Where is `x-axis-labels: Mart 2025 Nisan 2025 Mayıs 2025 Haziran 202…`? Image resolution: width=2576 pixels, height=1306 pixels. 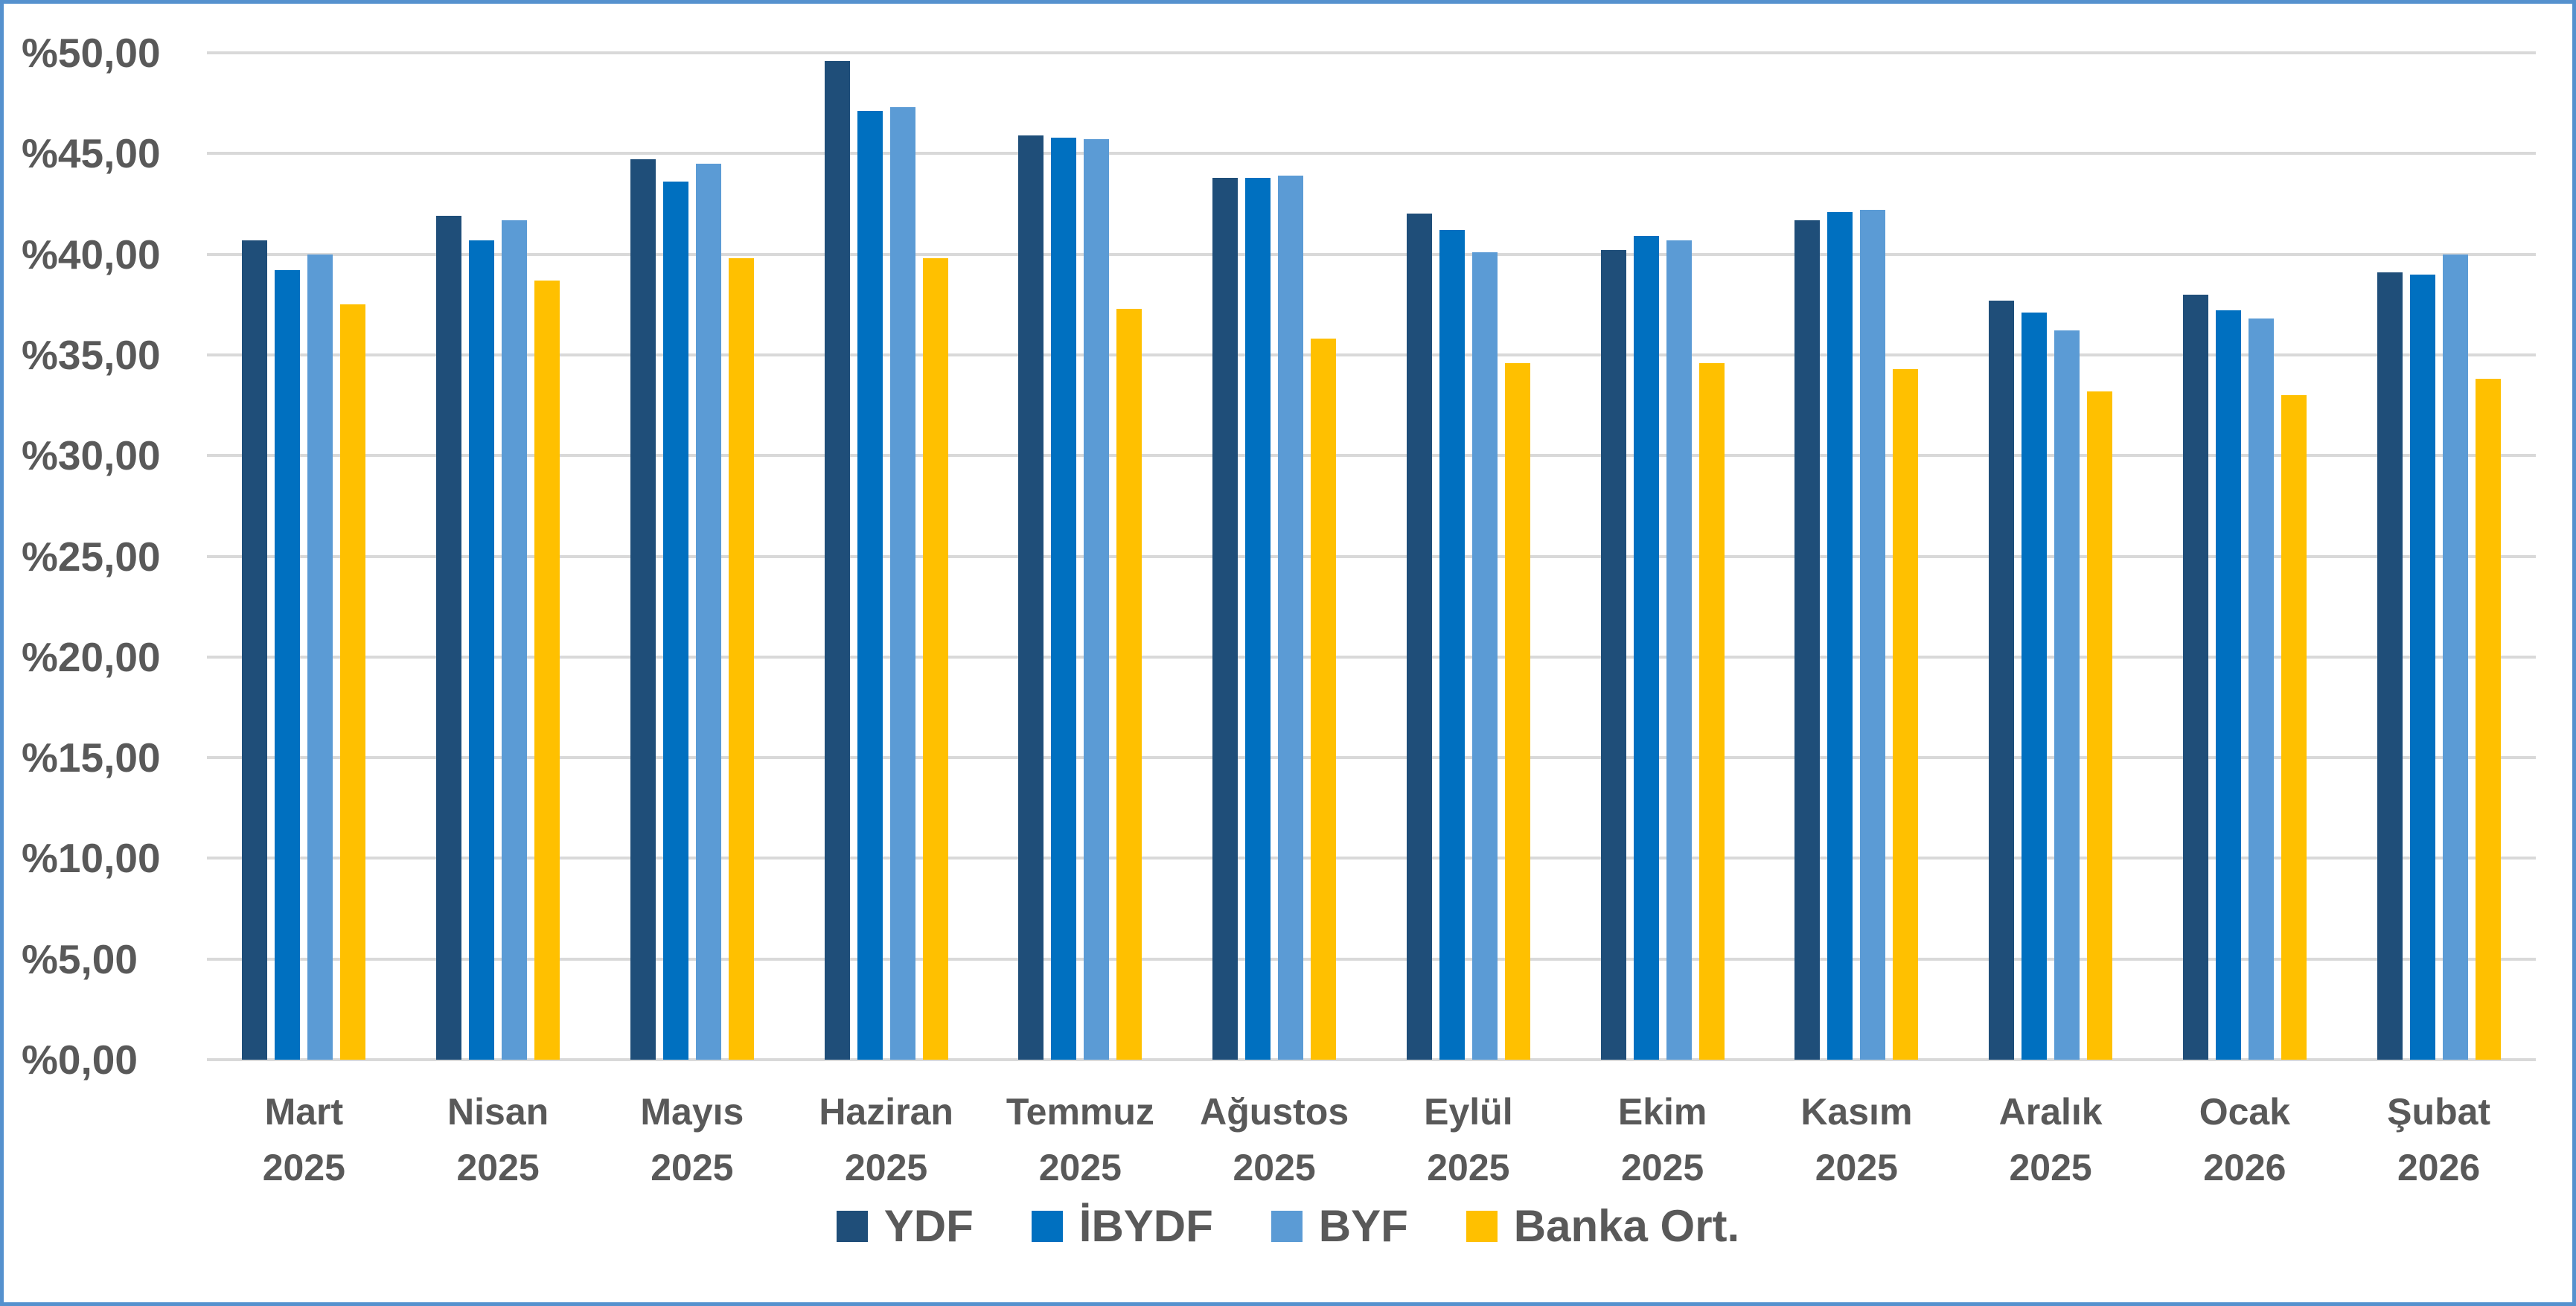
x-axis-labels: Mart 2025 Nisan 2025 Mayıs 2025 Haziran 202… is located at coordinates (1371, 1140).